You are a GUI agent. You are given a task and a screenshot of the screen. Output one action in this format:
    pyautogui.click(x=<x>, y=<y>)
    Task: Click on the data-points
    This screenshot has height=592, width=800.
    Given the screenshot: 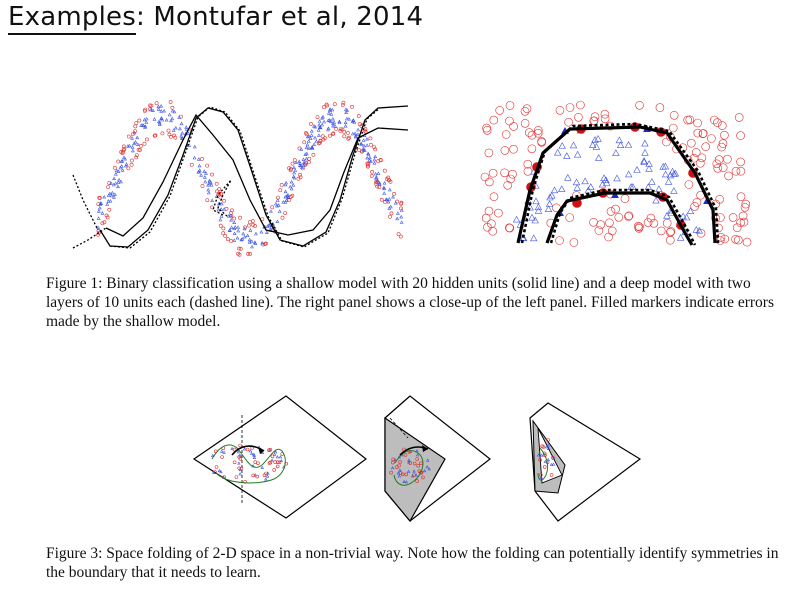 What is the action you would take?
    pyautogui.click(x=546, y=458)
    